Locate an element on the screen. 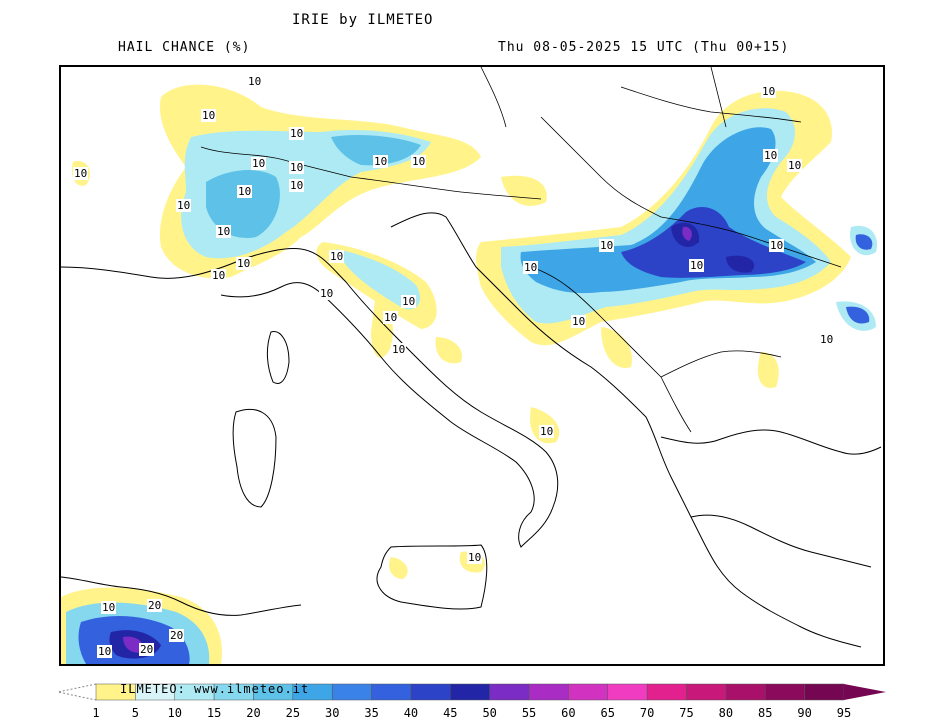 The image size is (940, 726). legend-tick-label: 65 is located at coordinates (608, 713).